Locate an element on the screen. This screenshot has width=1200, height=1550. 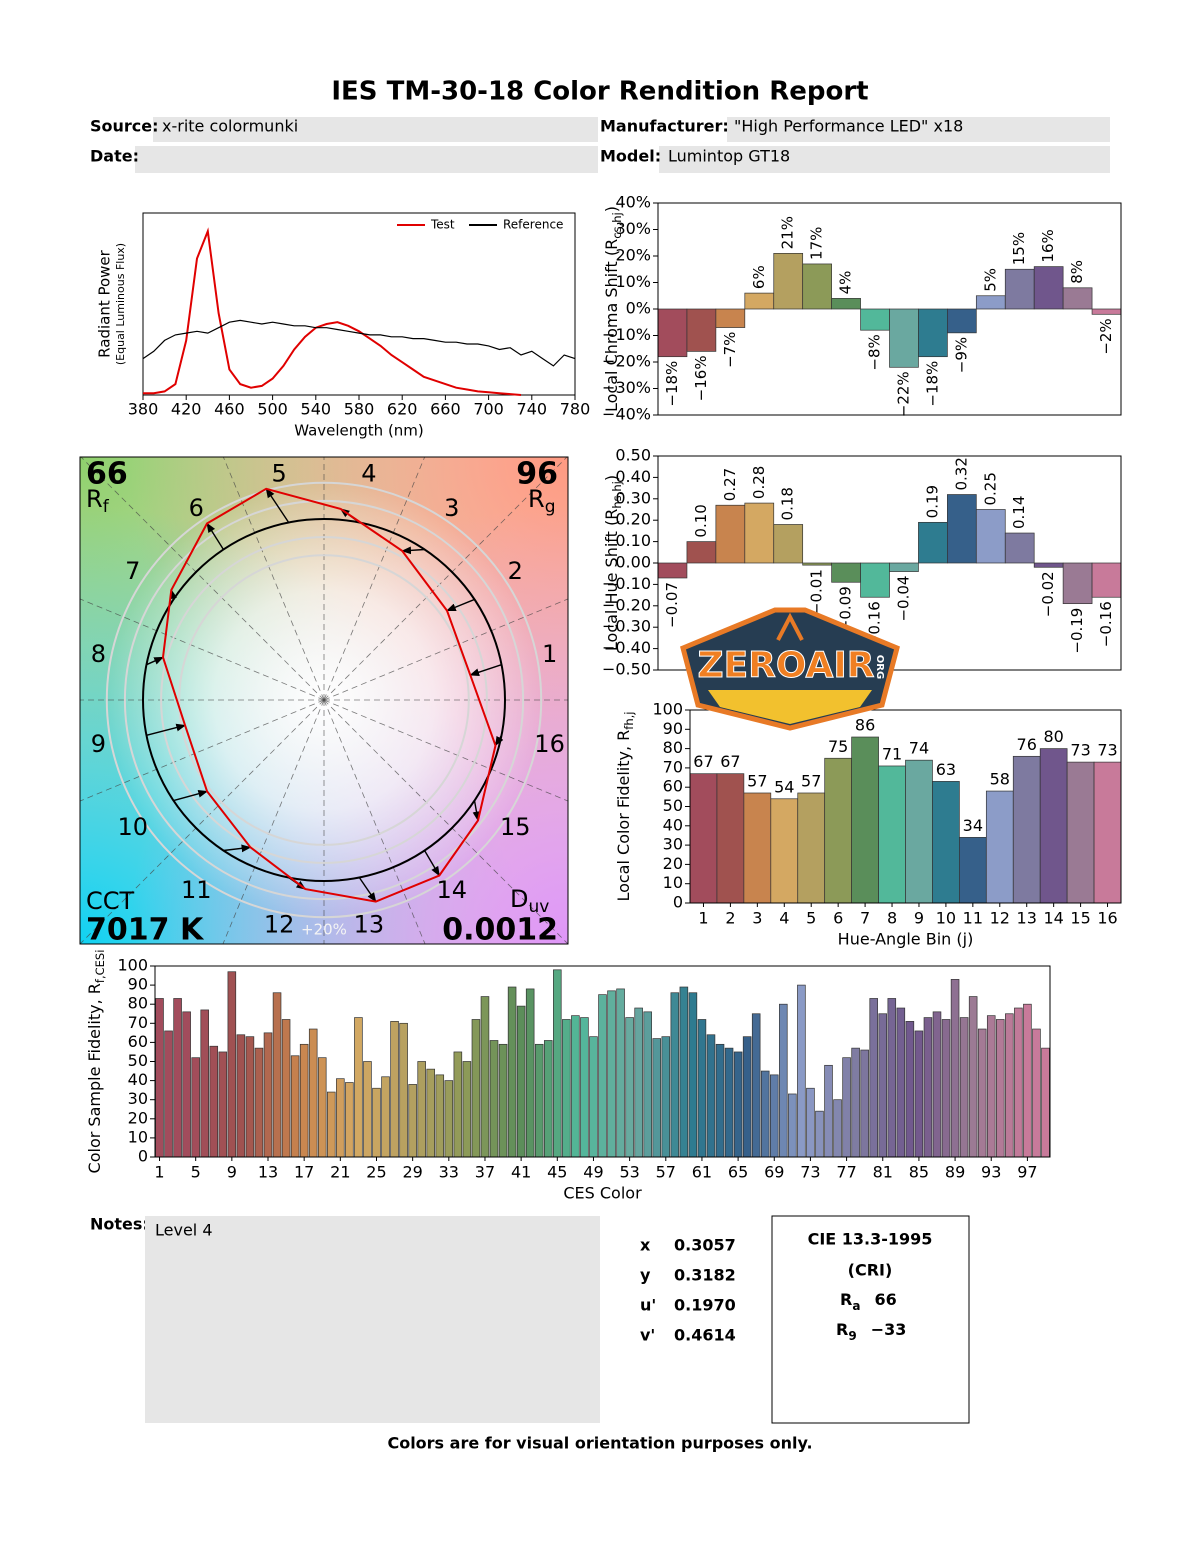
y-axis-label-part: Local Chroma Shift (R is located at coordinates (611, 325).